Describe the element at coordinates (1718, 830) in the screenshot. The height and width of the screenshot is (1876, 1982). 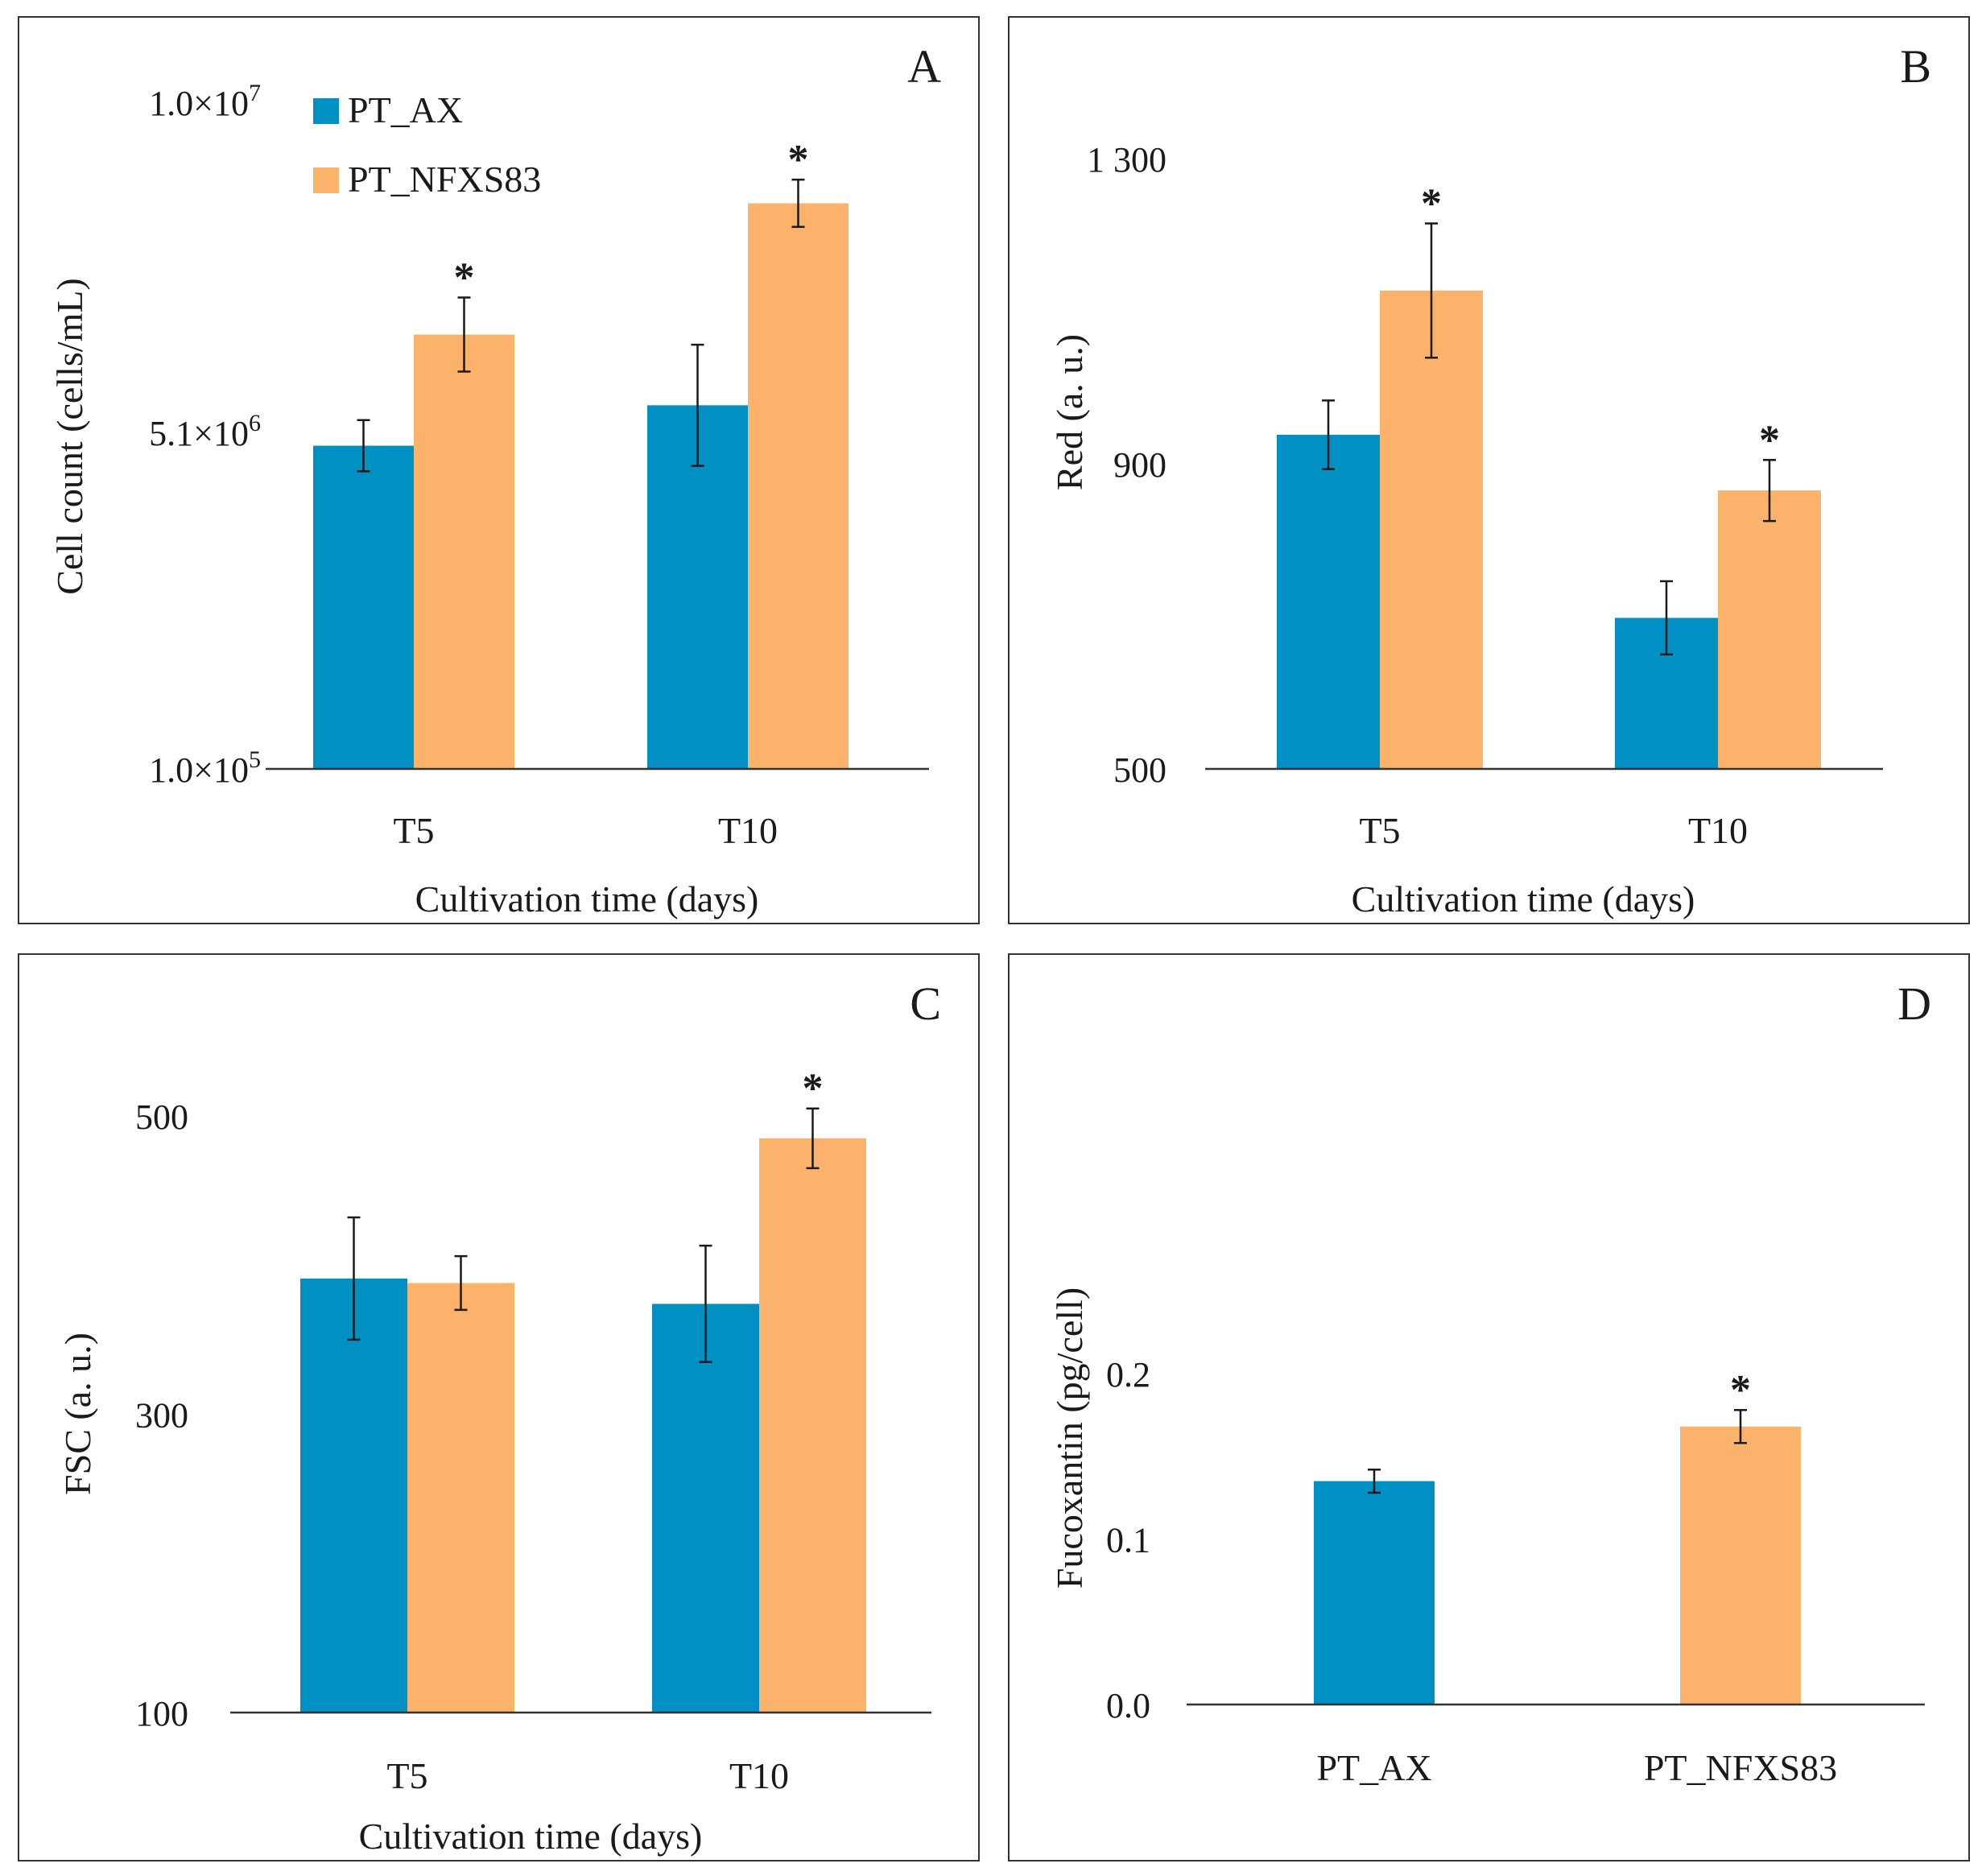
I see `category-label-b-1: T10` at that location.